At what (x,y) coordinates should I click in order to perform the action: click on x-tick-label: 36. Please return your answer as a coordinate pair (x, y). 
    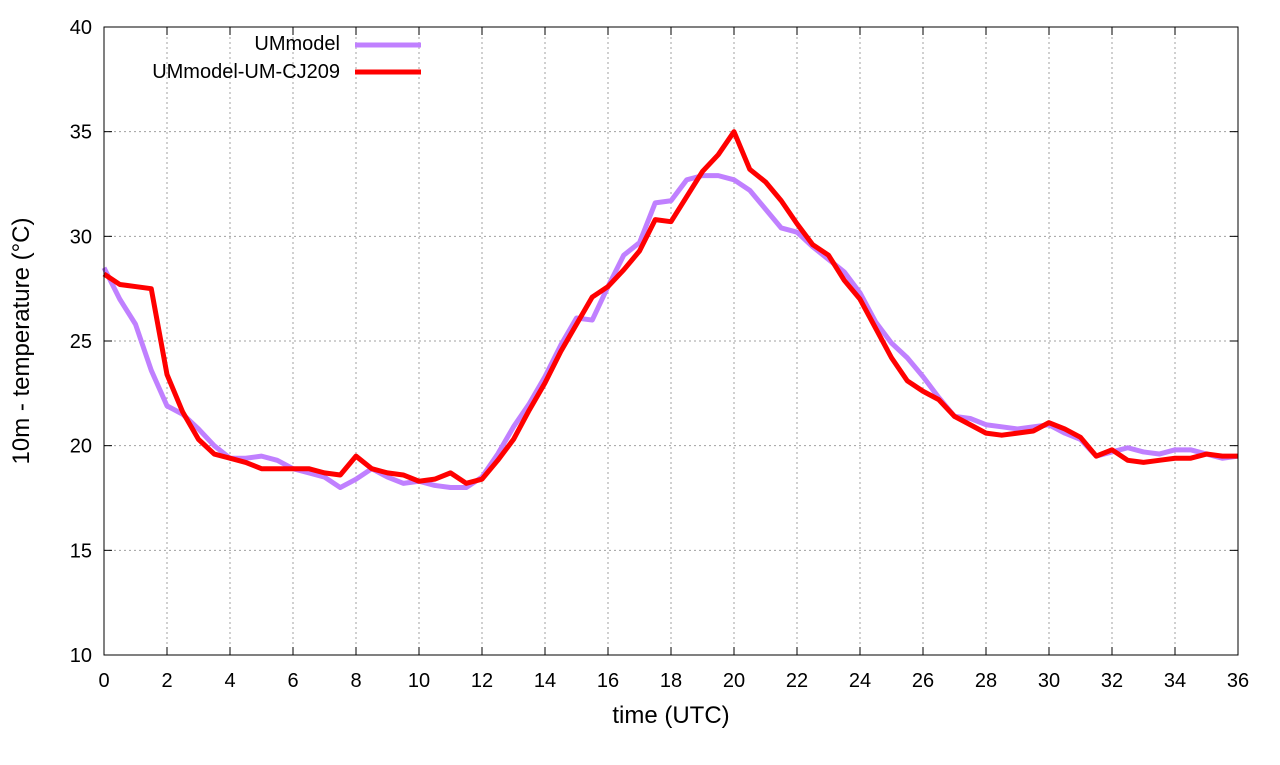
    Looking at the image, I should click on (1238, 681).